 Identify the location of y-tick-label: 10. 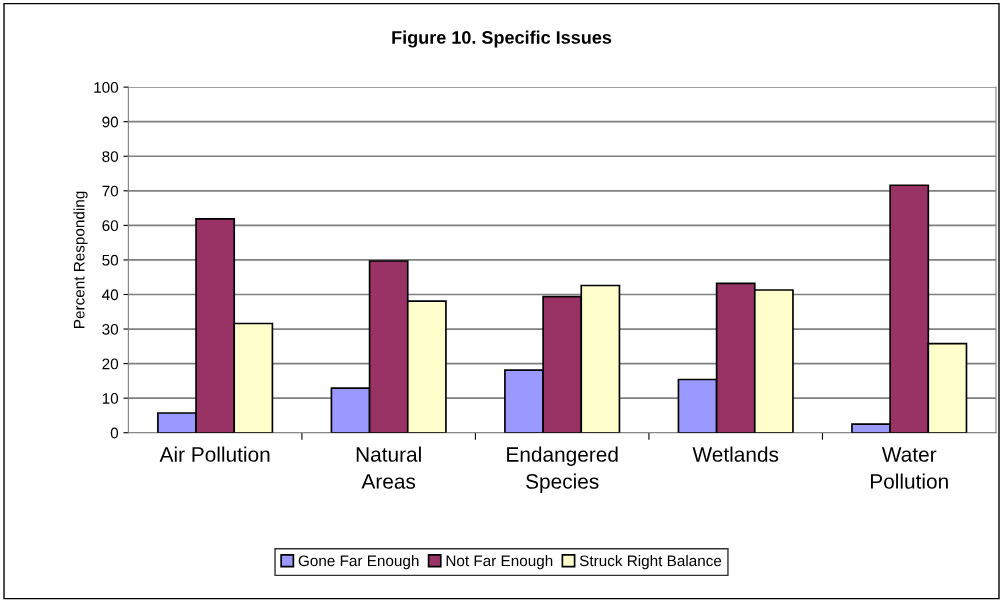
(110, 398).